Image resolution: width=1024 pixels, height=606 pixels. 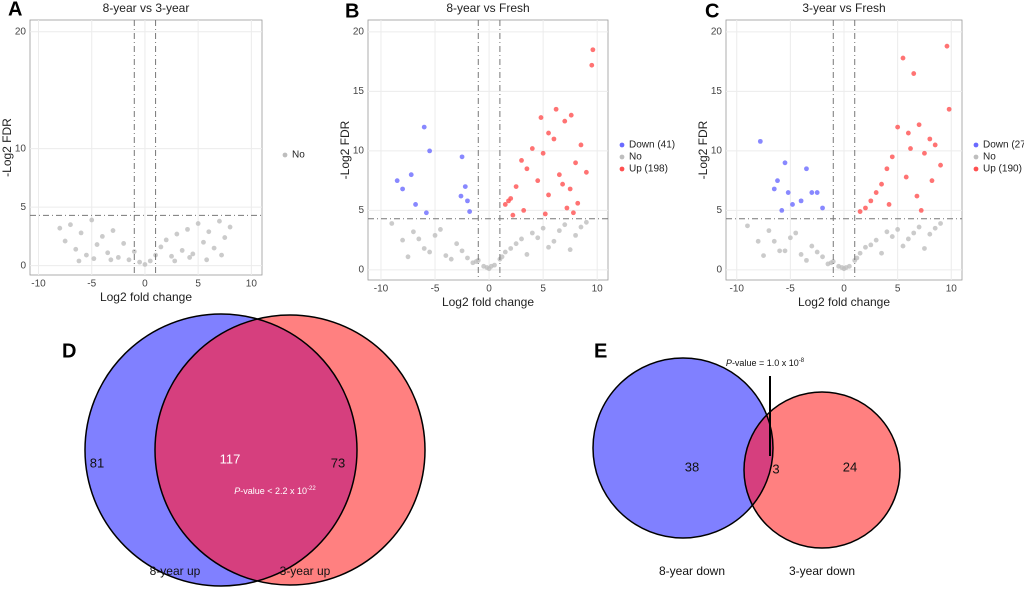 I want to click on x-tick-label: -10, so click(x=737, y=289).